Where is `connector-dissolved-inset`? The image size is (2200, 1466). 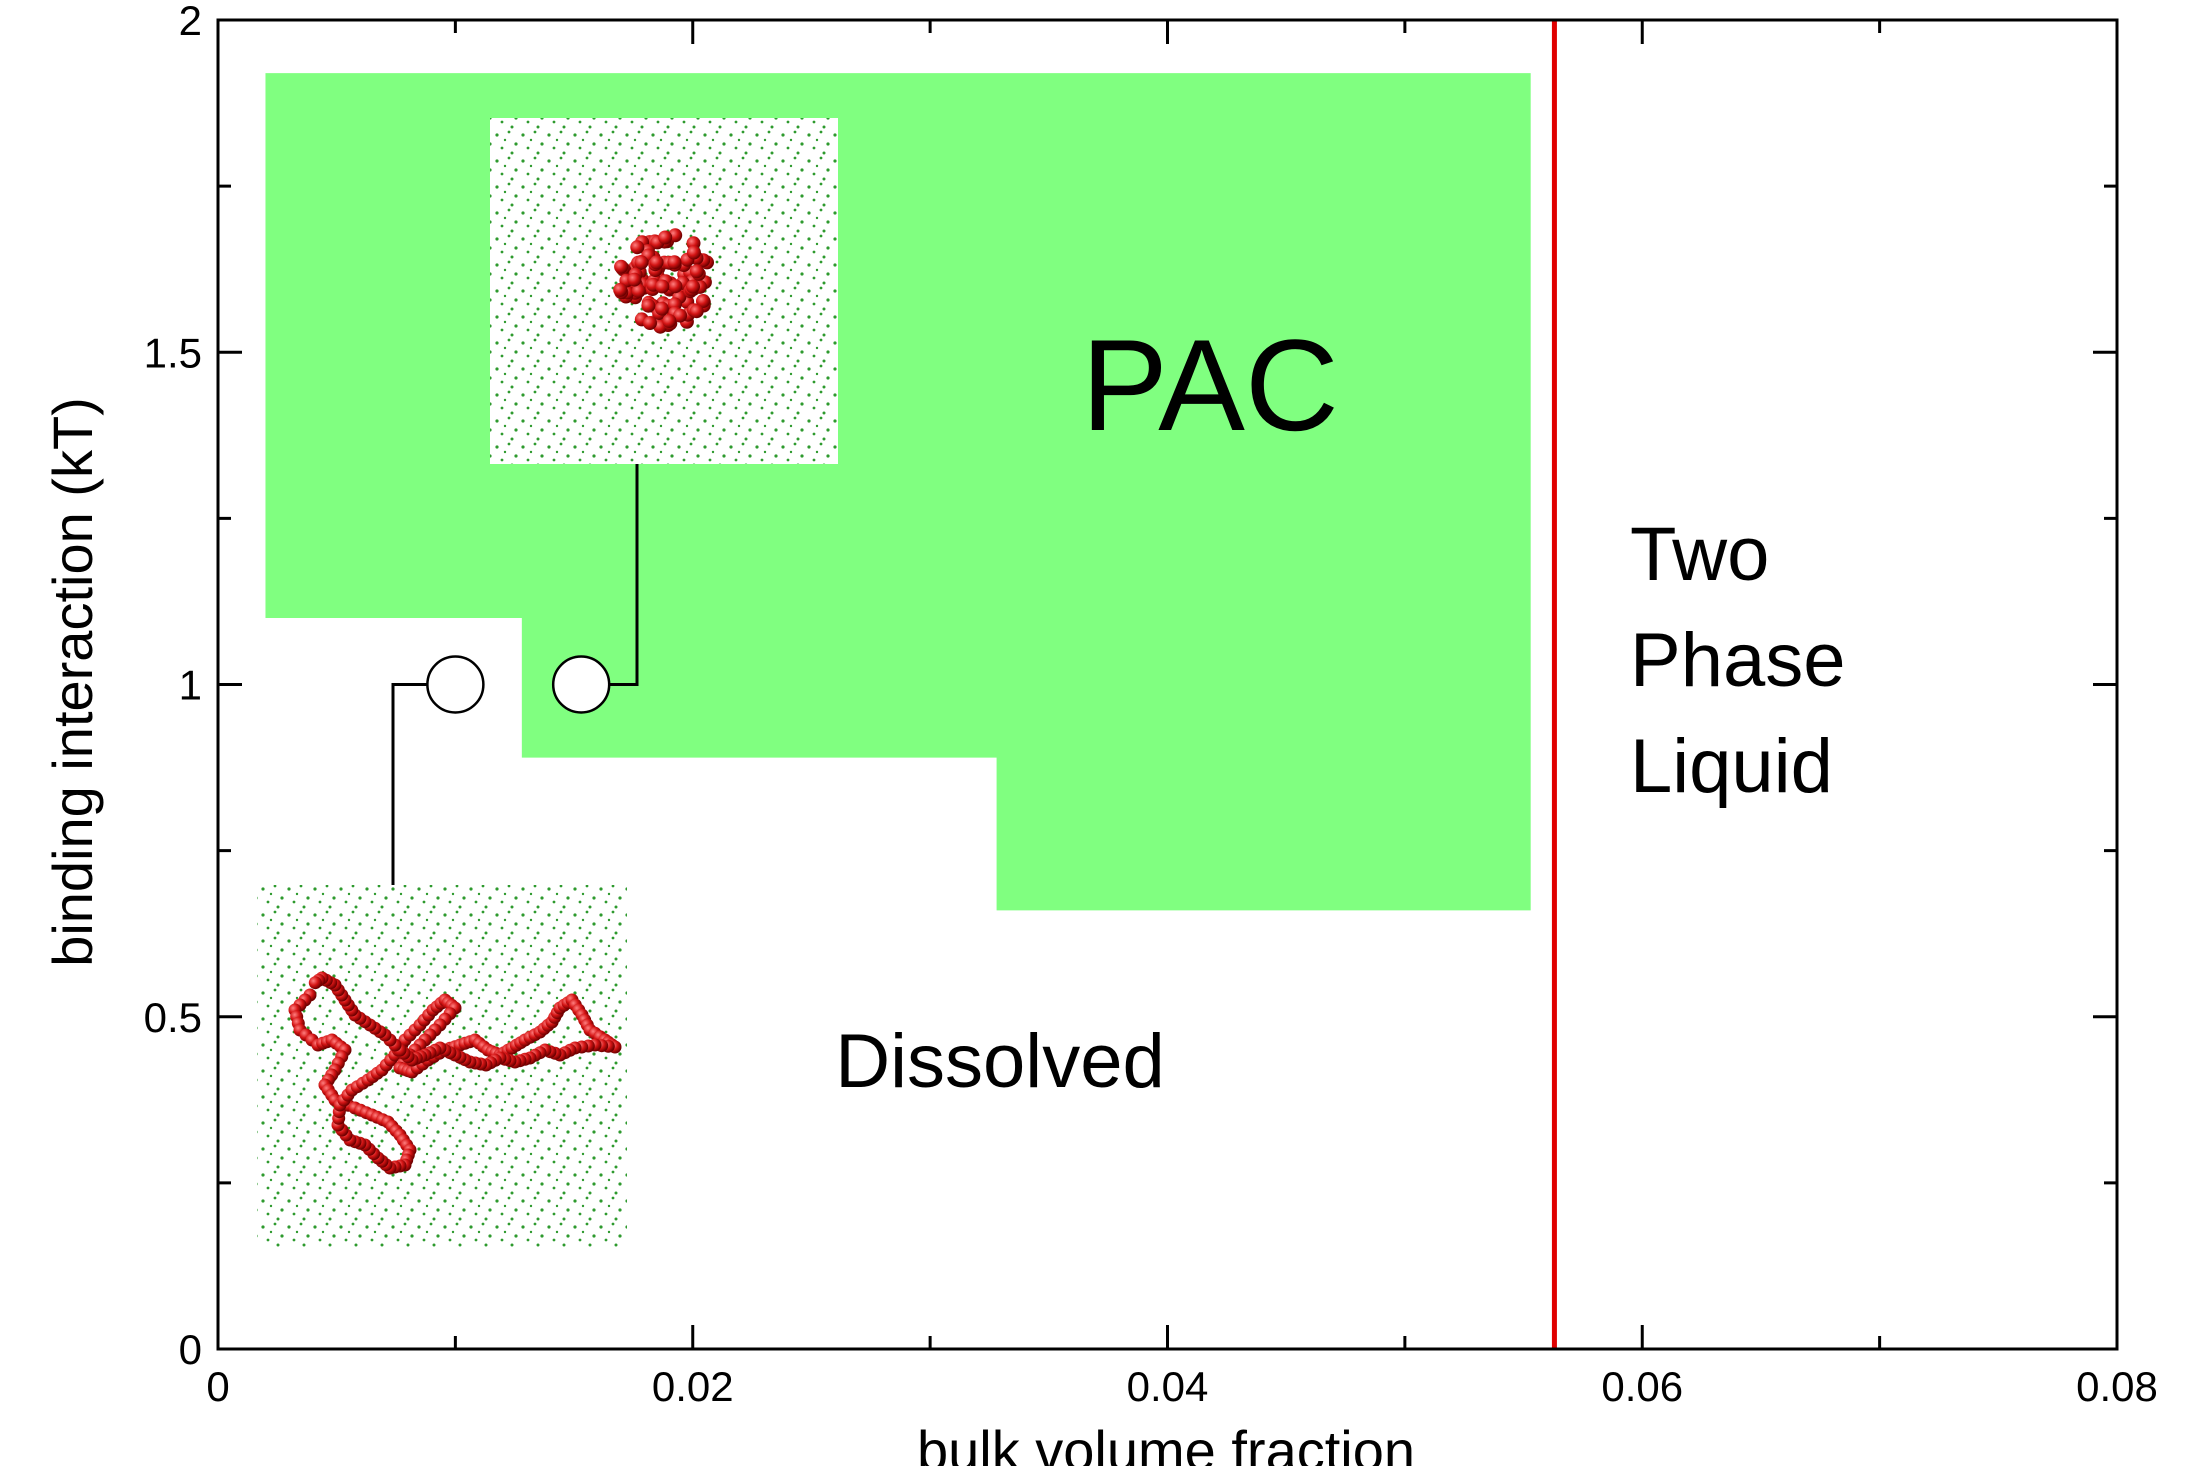
connector-dissolved-inset is located at coordinates (409, 790).